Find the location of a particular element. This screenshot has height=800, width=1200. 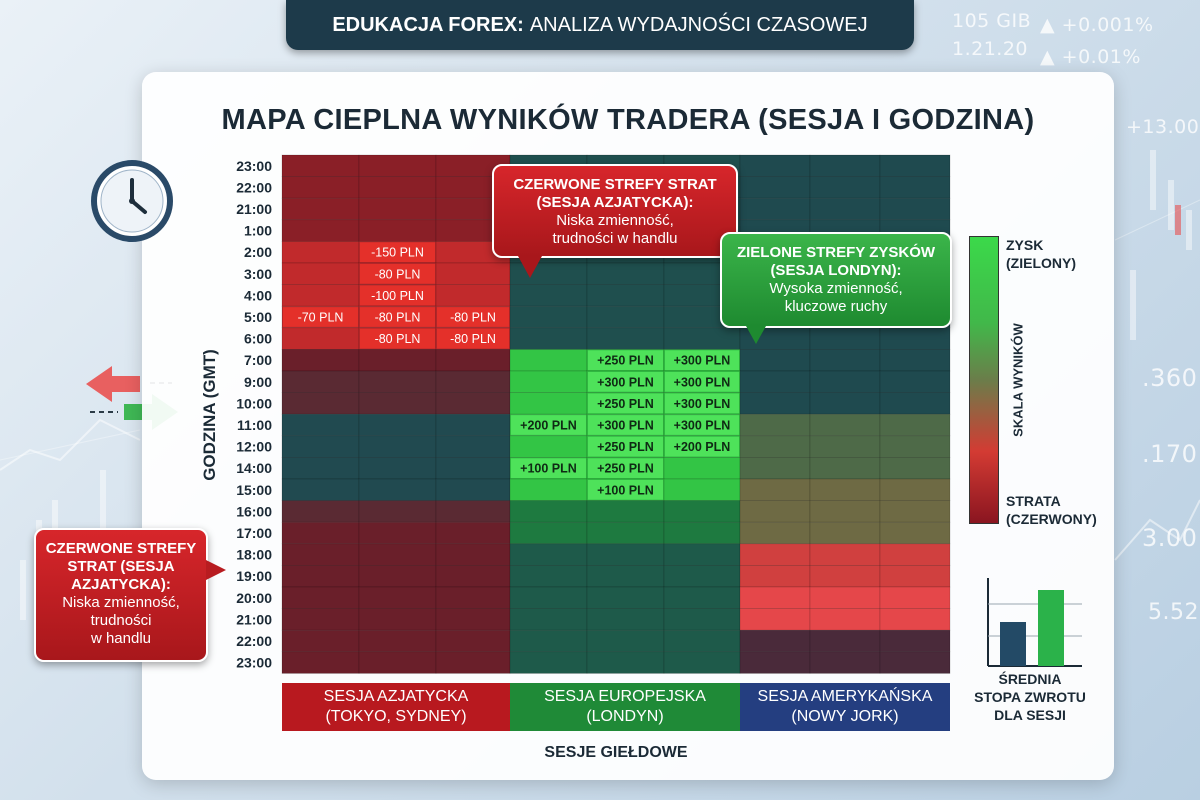

ticker: .360 is located at coordinates (1170, 378).